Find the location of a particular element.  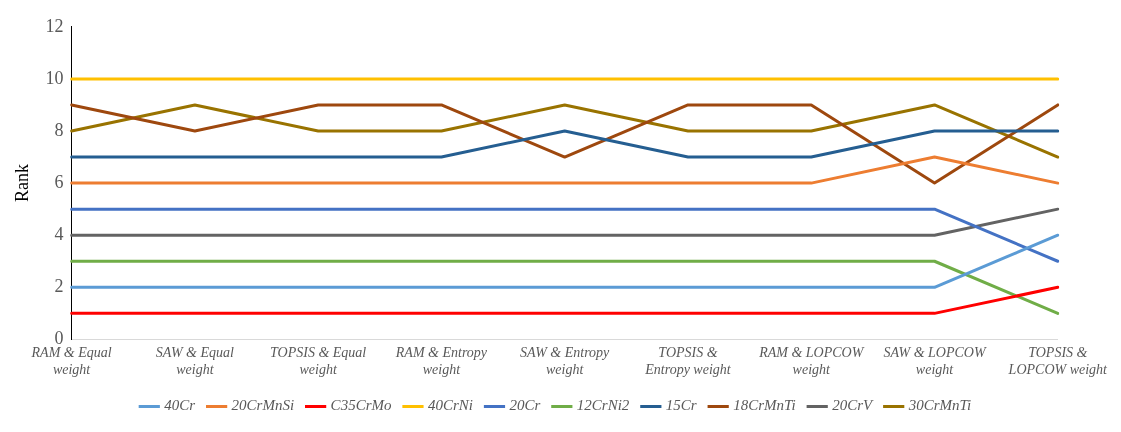

x-tick-label: TOPSIS & Entropy weight is located at coordinates (688, 361).